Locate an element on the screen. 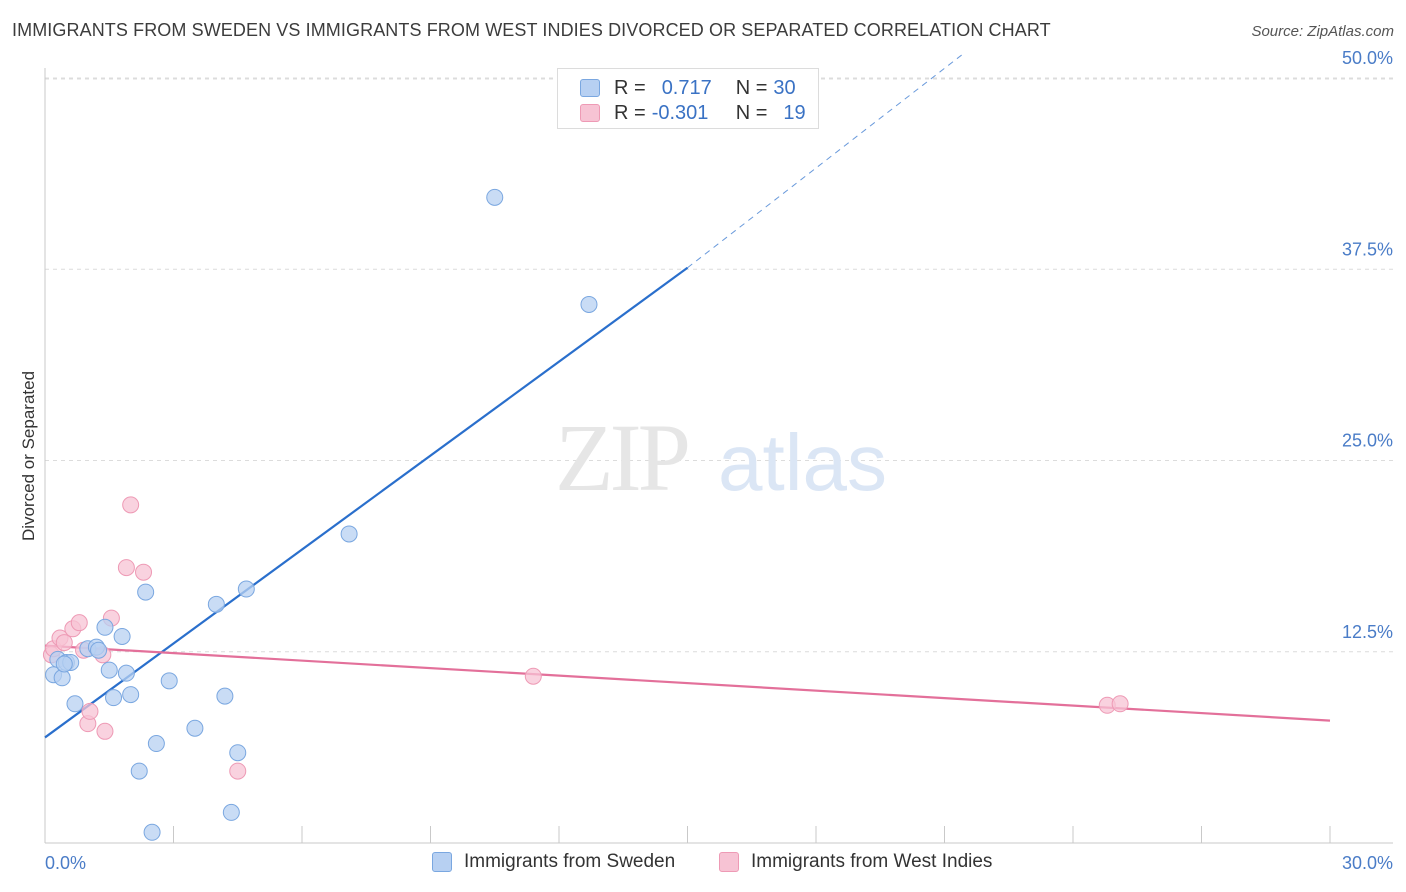 Image resolution: width=1406 pixels, height=892 pixels. legend-row-sweden: R = 0.717 N = 30 is located at coordinates (688, 88).